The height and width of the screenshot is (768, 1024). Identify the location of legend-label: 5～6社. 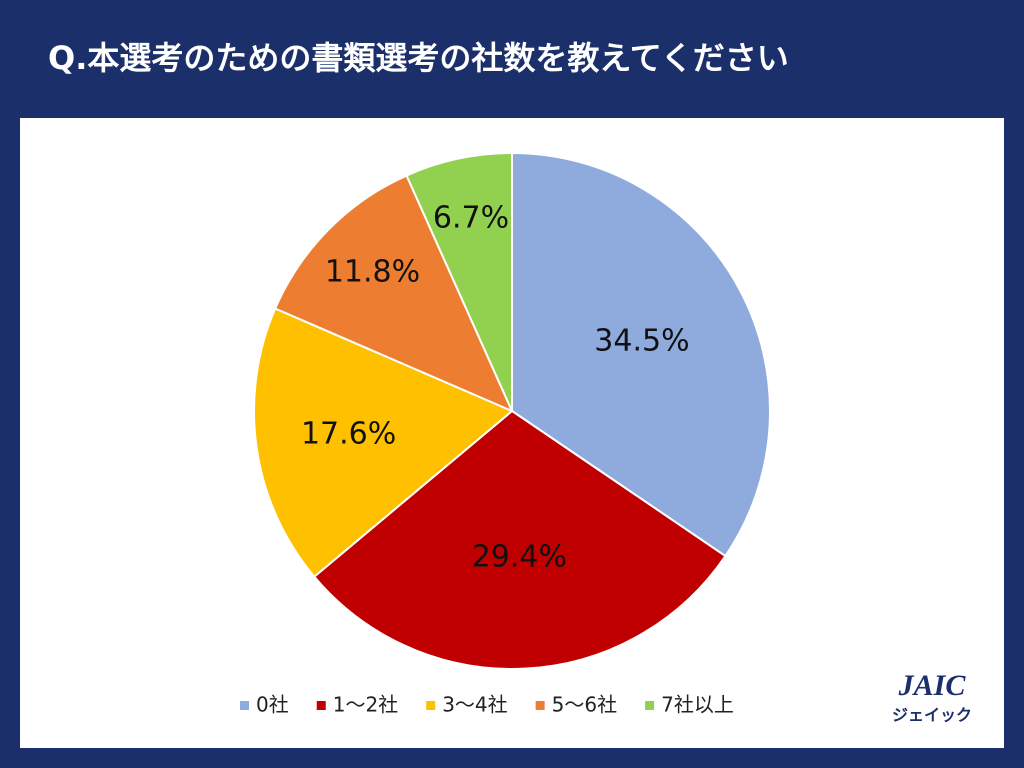
(584, 705).